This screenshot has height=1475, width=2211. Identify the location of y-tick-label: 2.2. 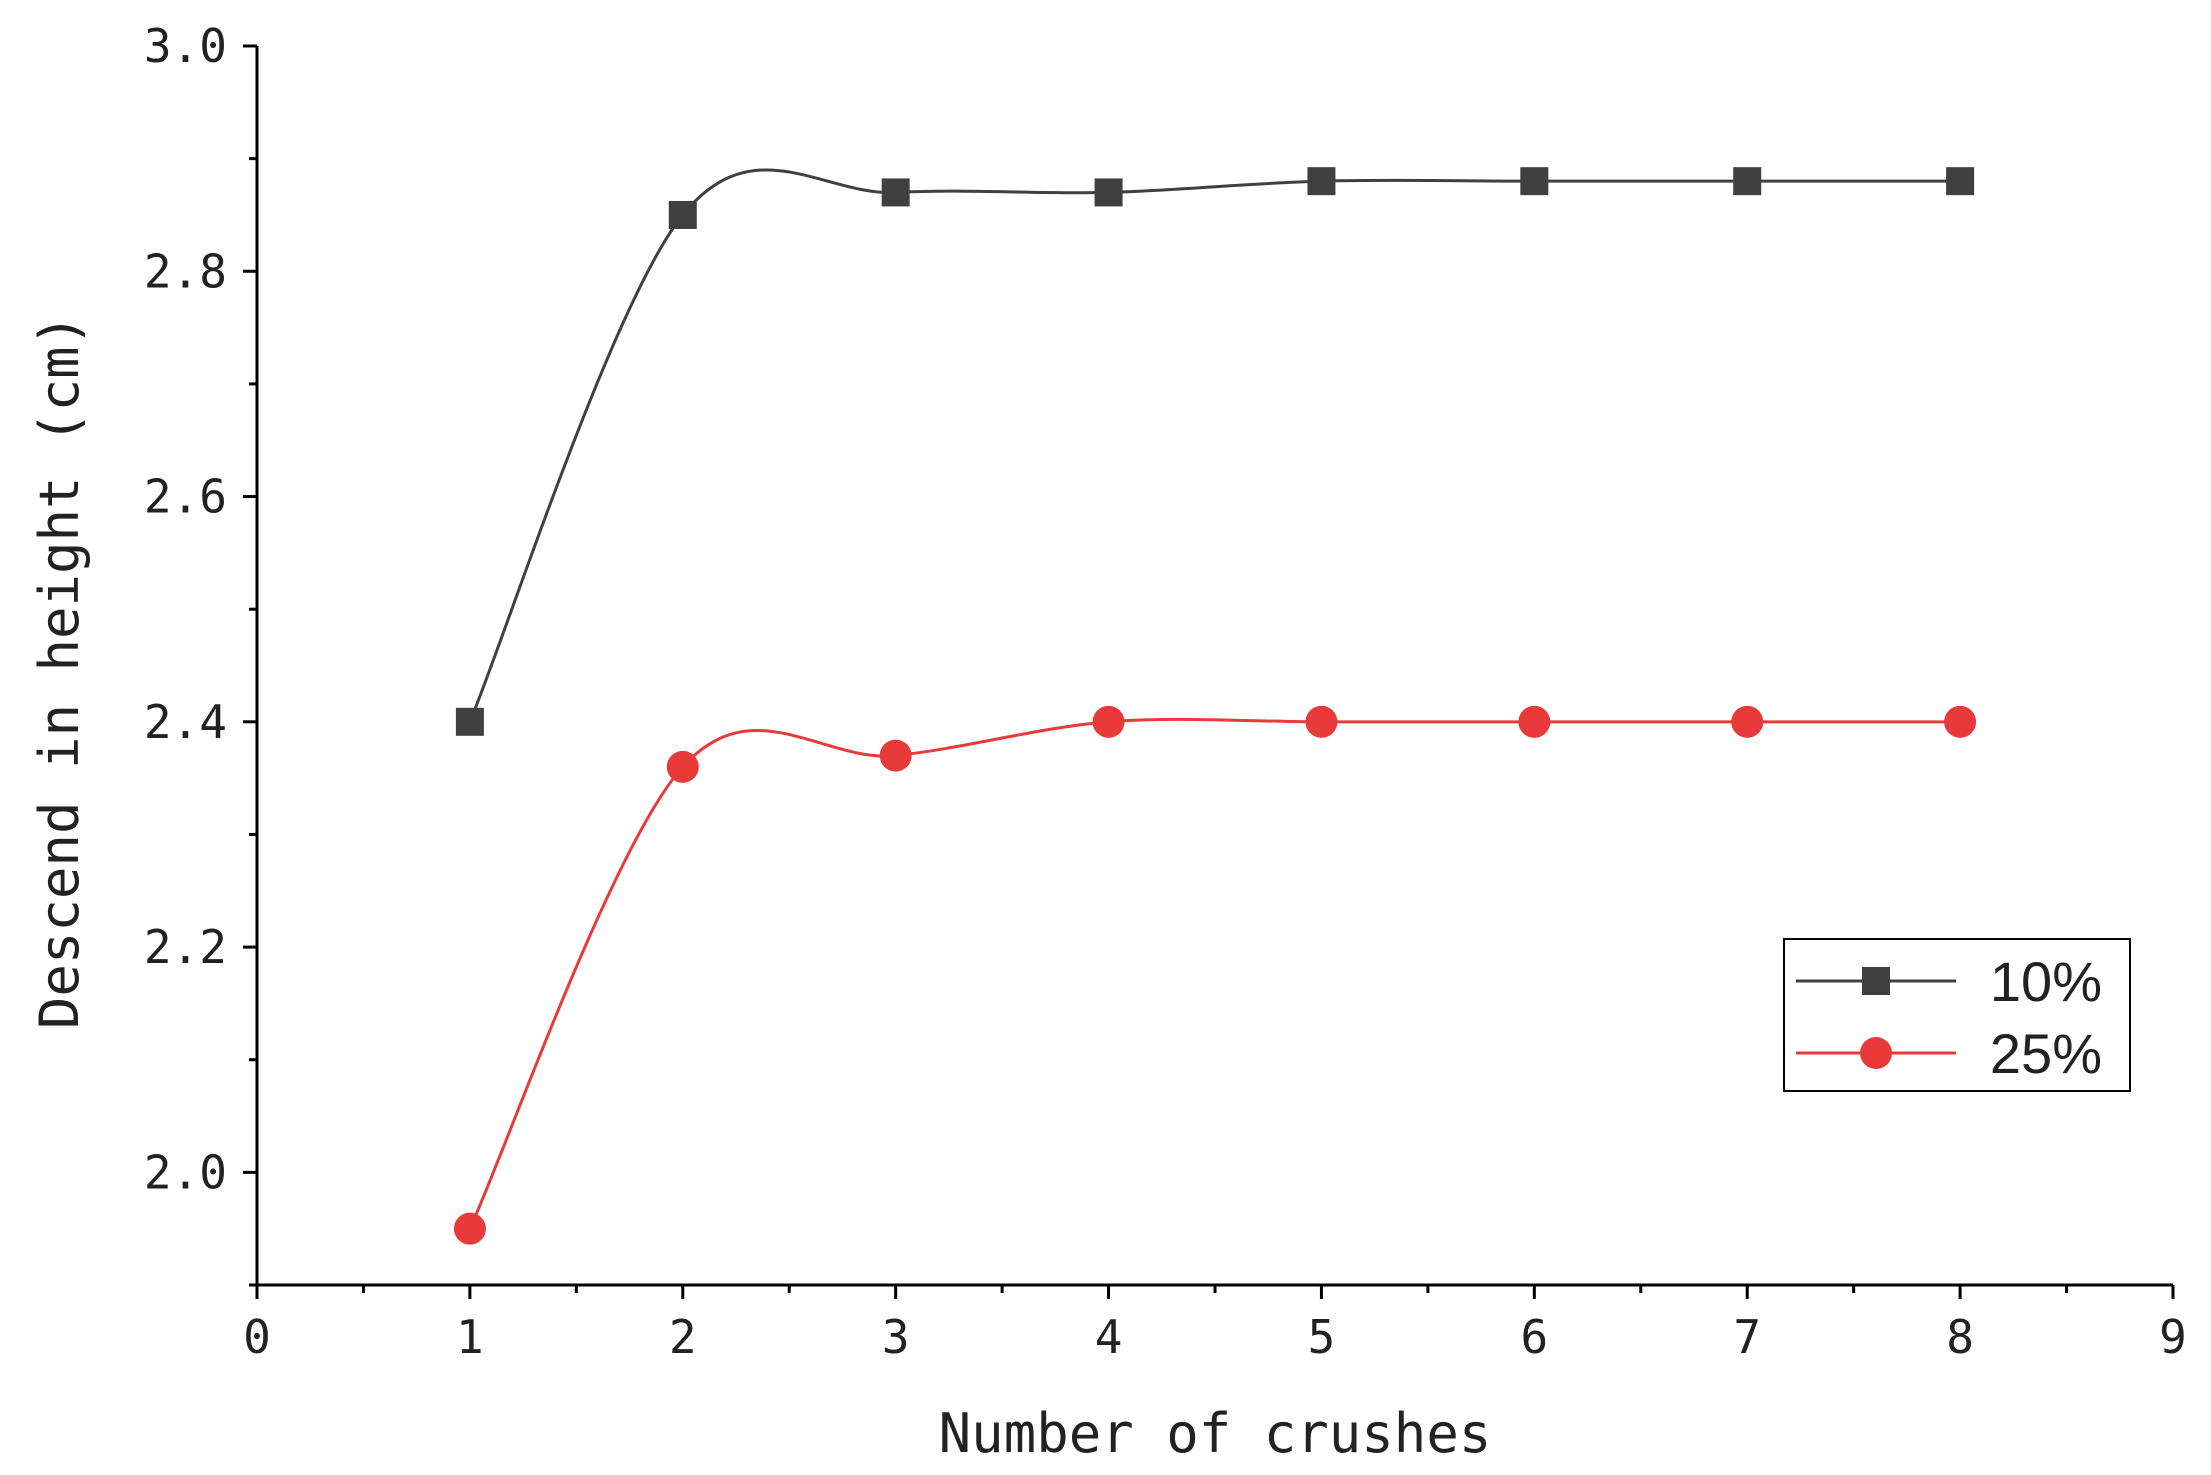
(185, 947).